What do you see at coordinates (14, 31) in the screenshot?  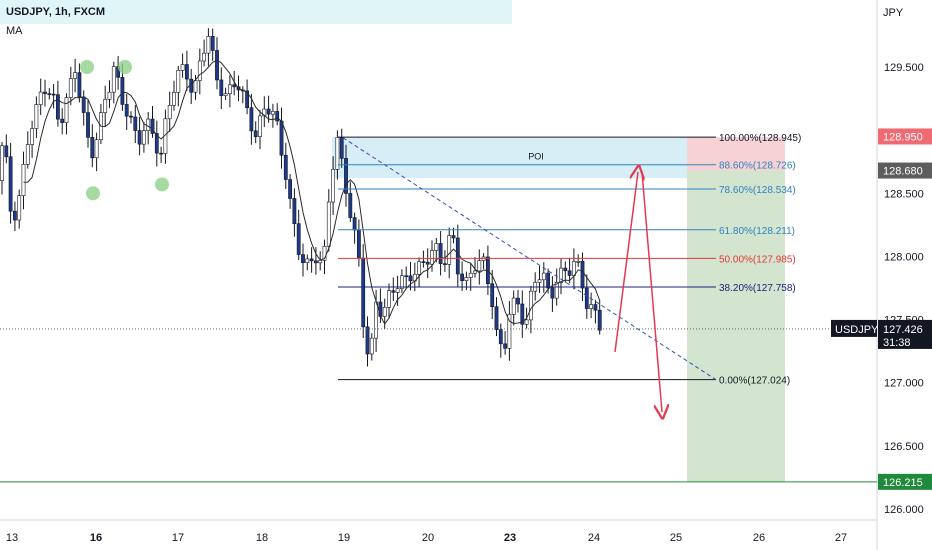 I see `indicator-label: MA` at bounding box center [14, 31].